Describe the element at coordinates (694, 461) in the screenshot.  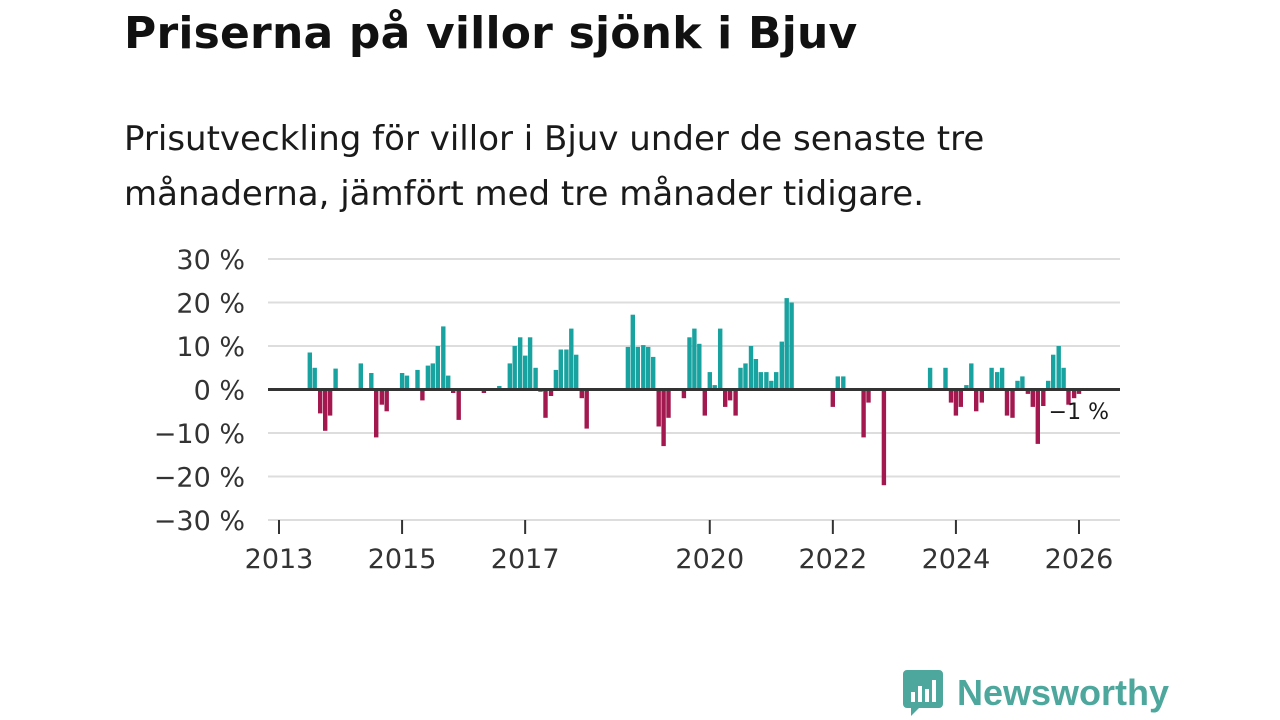
I see `axis-layer` at that location.